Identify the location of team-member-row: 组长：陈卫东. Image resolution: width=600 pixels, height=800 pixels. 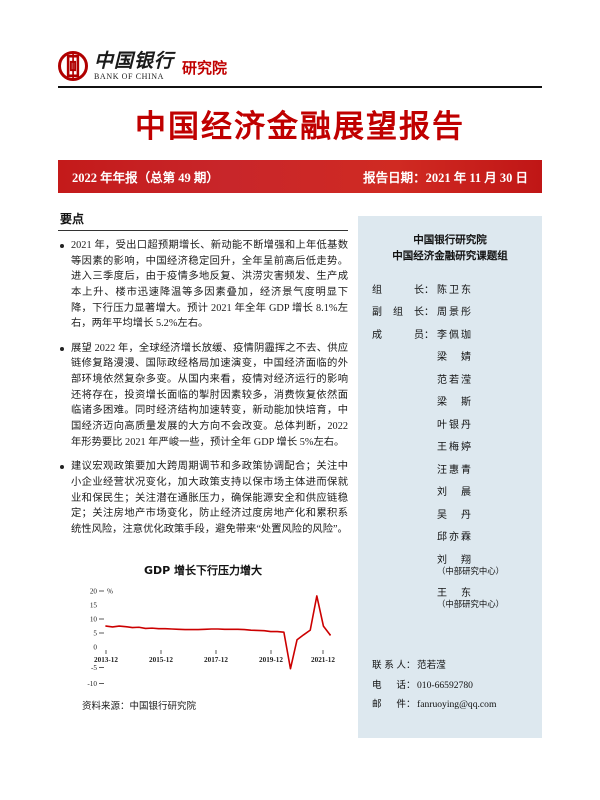
(453, 290).